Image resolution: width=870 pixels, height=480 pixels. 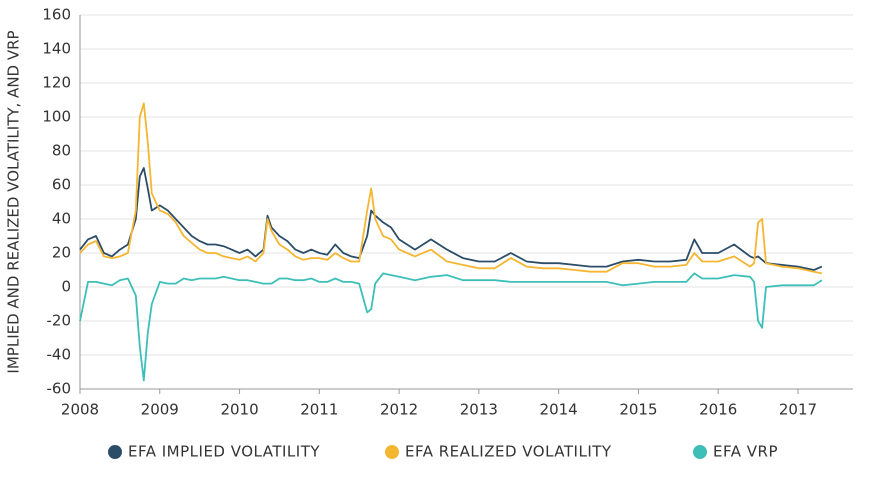 What do you see at coordinates (59, 355) in the screenshot?
I see `y-tick-label: -40` at bounding box center [59, 355].